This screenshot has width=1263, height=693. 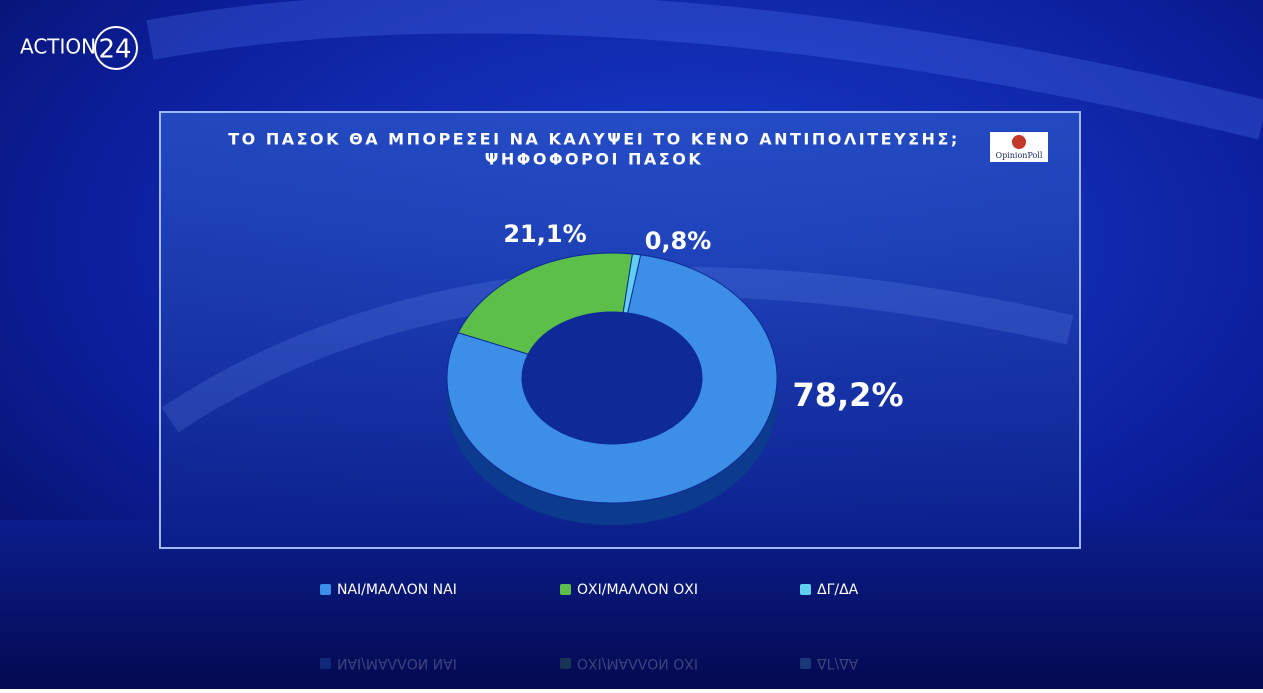 I want to click on donut-hole, so click(x=612, y=378).